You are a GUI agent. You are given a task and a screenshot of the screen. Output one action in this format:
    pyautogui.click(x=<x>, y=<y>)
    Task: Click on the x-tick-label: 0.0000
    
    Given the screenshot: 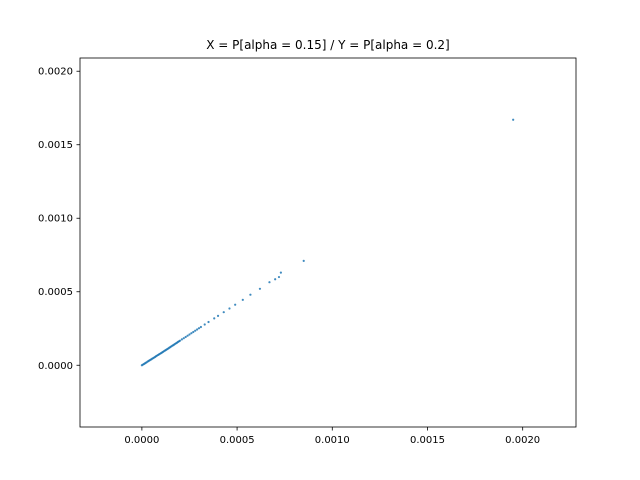 What is the action you would take?
    pyautogui.click(x=141, y=440)
    